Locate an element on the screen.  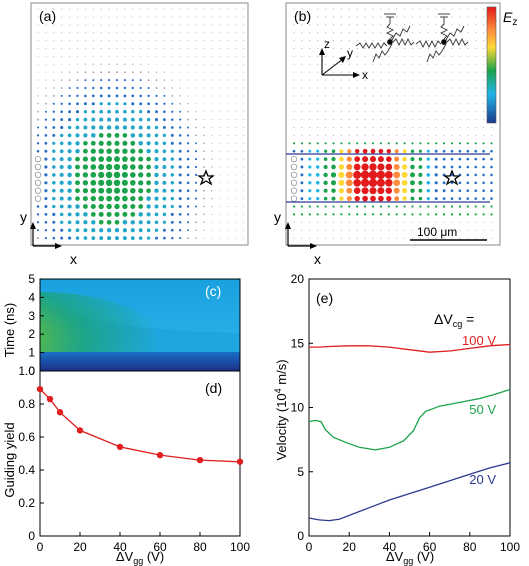
panel-a-axis-y: y is located at coordinates (23, 217).